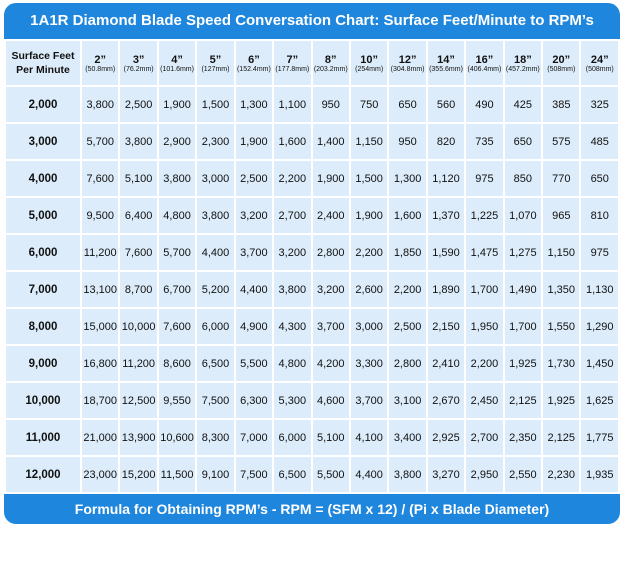  Describe the element at coordinates (599, 289) in the screenshot. I see `rpm-cell: 1,130` at that location.